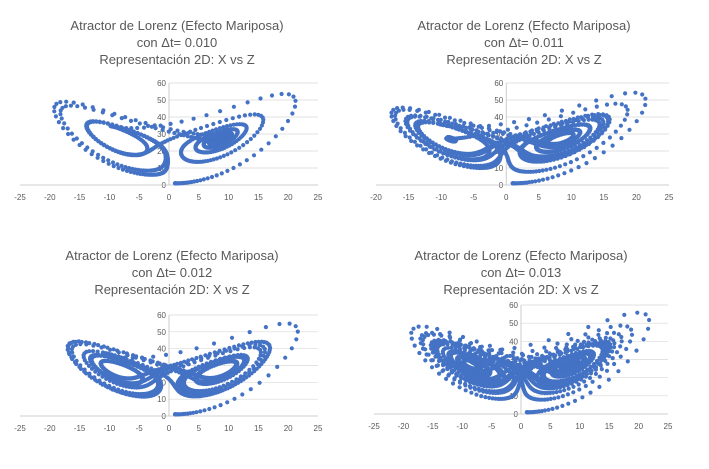 This screenshot has height=469, width=709. Describe the element at coordinates (638, 426) in the screenshot. I see `x-tick-label: 20` at that location.